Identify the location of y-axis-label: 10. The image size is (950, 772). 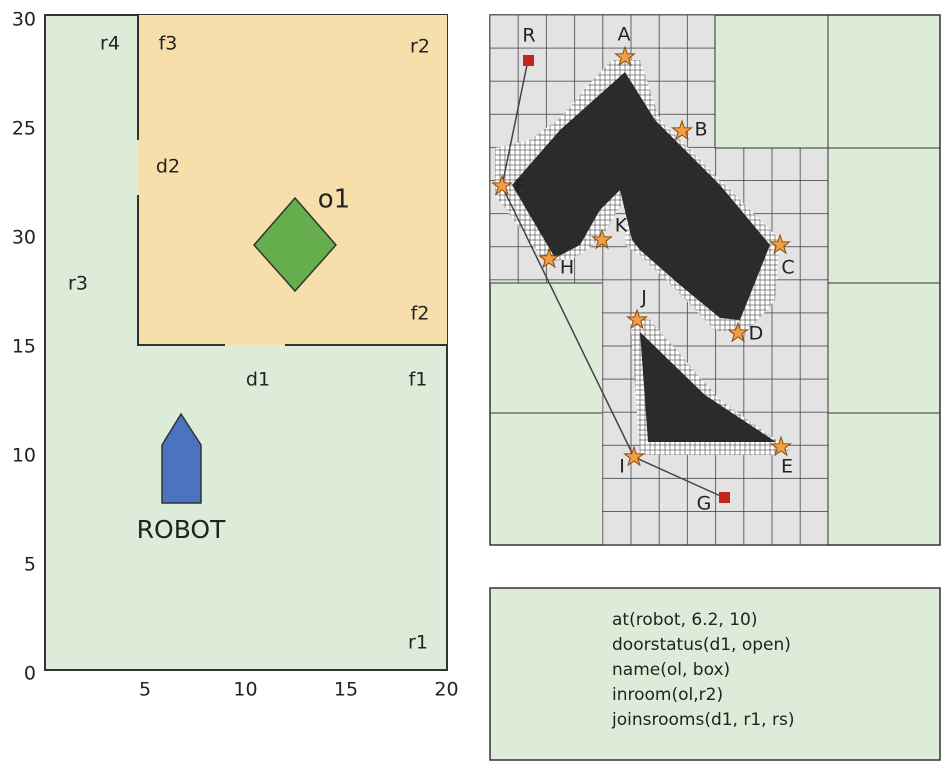
(24, 456).